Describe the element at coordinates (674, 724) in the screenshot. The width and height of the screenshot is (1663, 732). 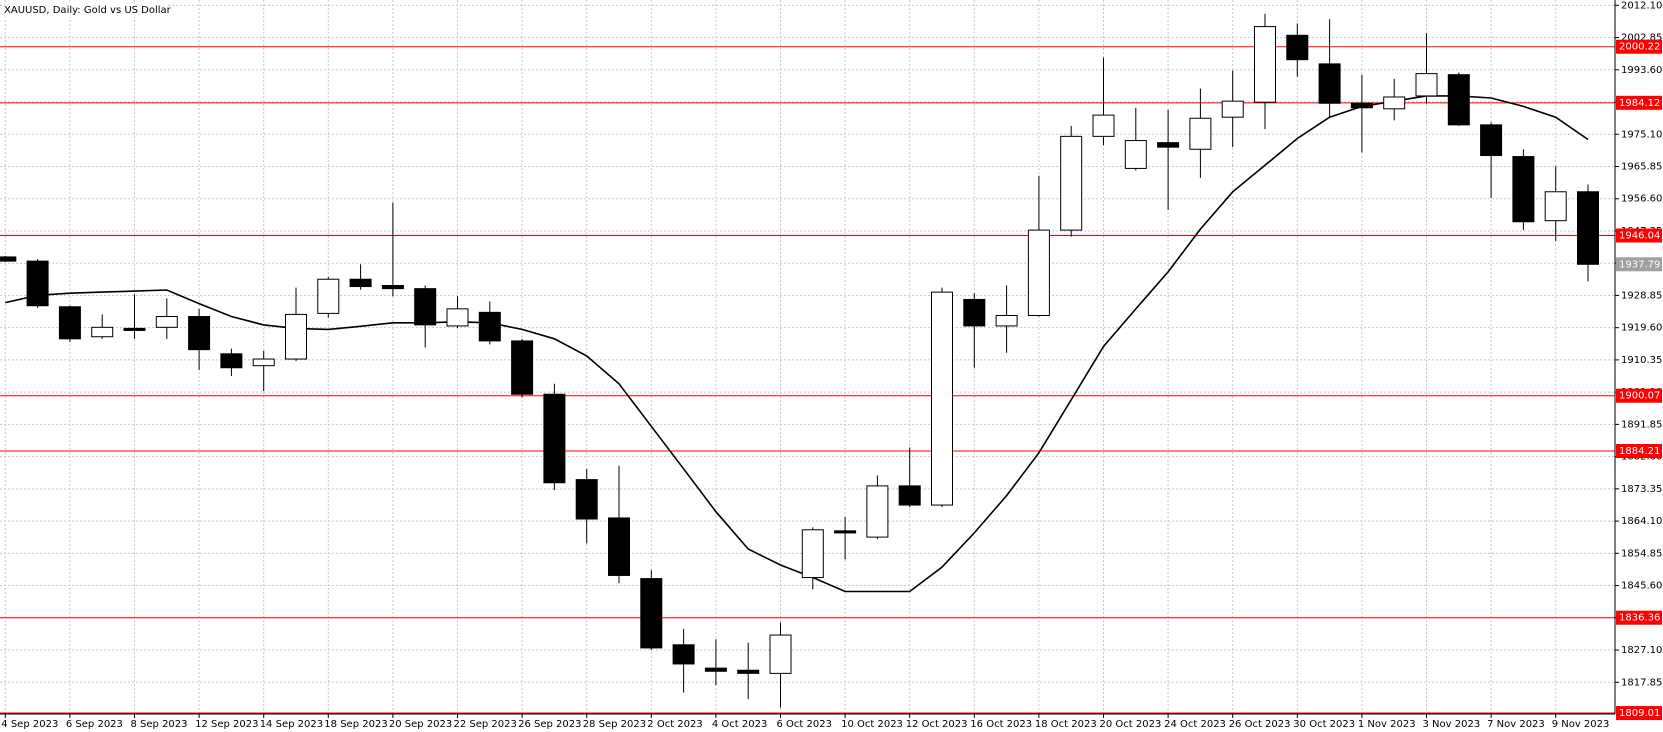
I see `x-tick-label: 2 Oct 2023` at that location.